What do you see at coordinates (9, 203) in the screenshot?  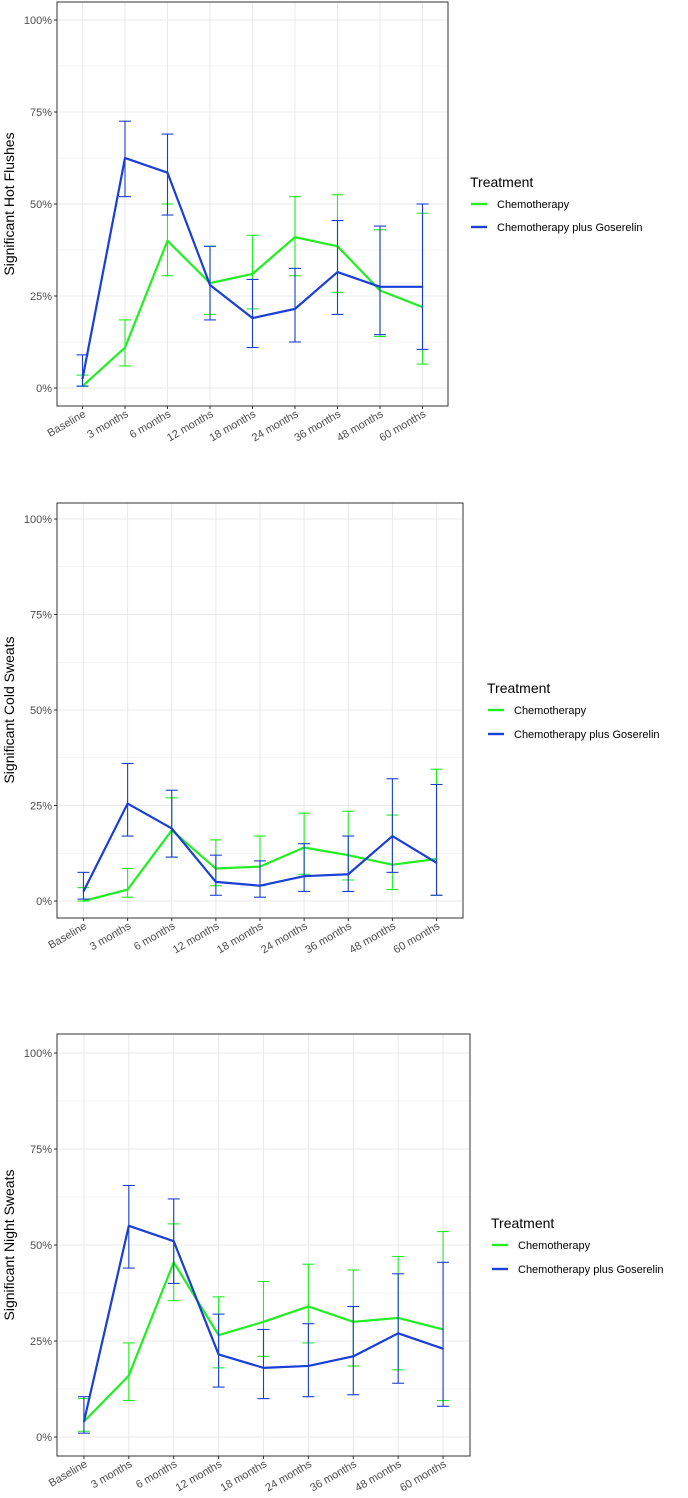 I see `y-axis-title: Significant Hot Flushes` at bounding box center [9, 203].